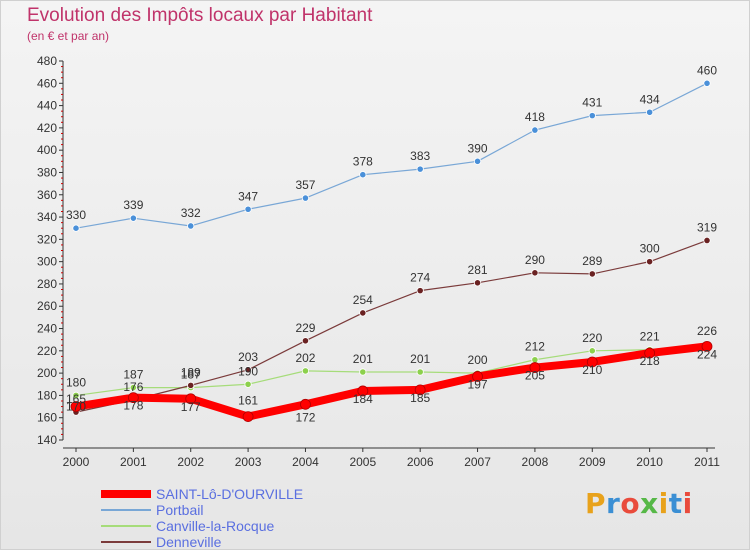 This screenshot has height=550, width=750. What do you see at coordinates (47, 106) in the screenshot?
I see `y-tick-label: 440` at bounding box center [47, 106].